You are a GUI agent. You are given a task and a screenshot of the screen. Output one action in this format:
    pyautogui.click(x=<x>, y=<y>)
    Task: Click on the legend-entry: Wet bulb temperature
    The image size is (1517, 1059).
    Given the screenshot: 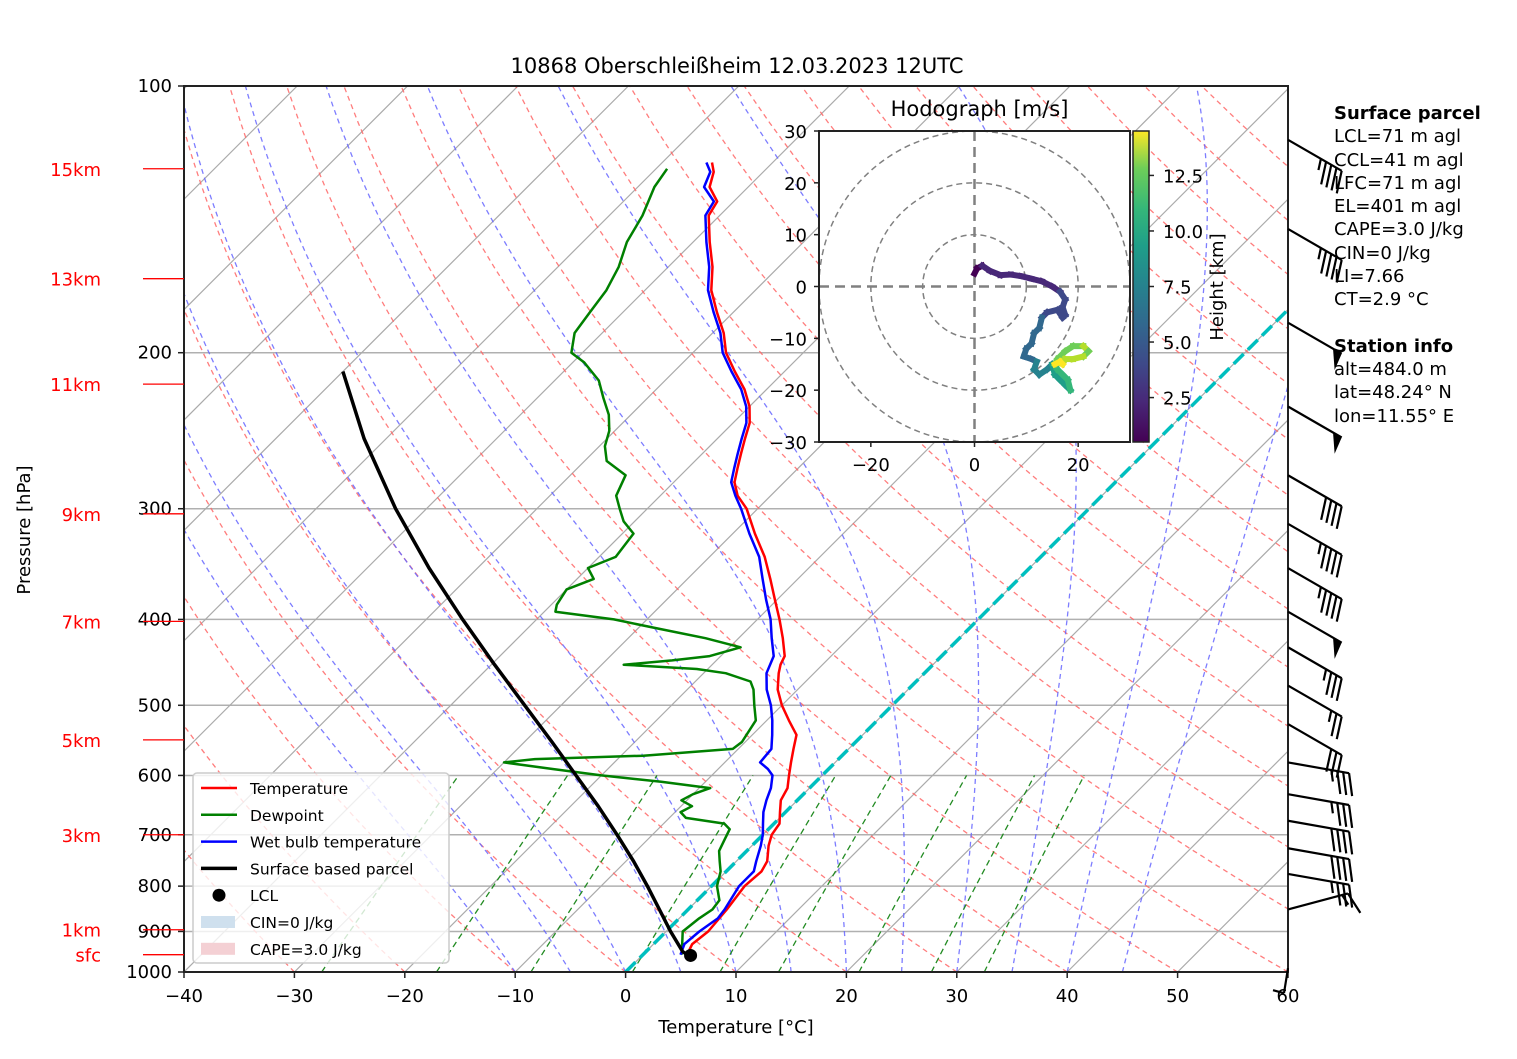 What is the action you would take?
    pyautogui.click(x=311, y=843)
    